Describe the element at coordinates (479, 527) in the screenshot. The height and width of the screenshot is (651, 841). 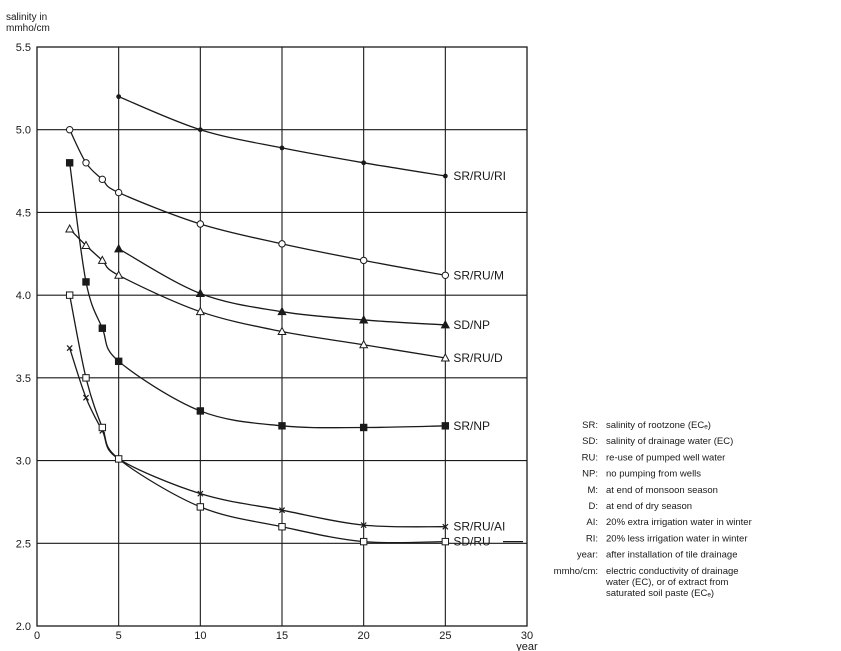
I see `series-label: SR/RU/AI` at that location.